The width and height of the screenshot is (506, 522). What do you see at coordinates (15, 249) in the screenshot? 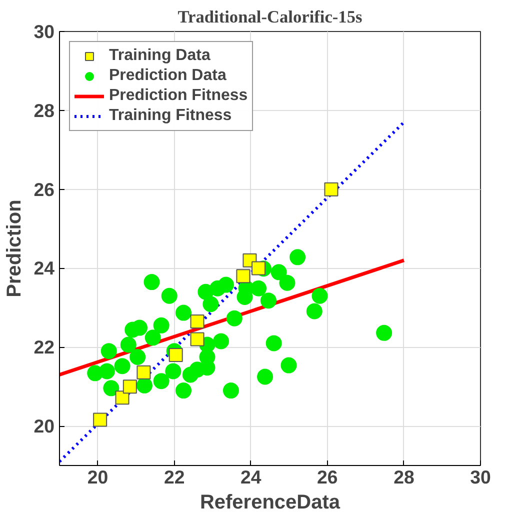
I see `y-axis-title: Prediction` at bounding box center [15, 249].